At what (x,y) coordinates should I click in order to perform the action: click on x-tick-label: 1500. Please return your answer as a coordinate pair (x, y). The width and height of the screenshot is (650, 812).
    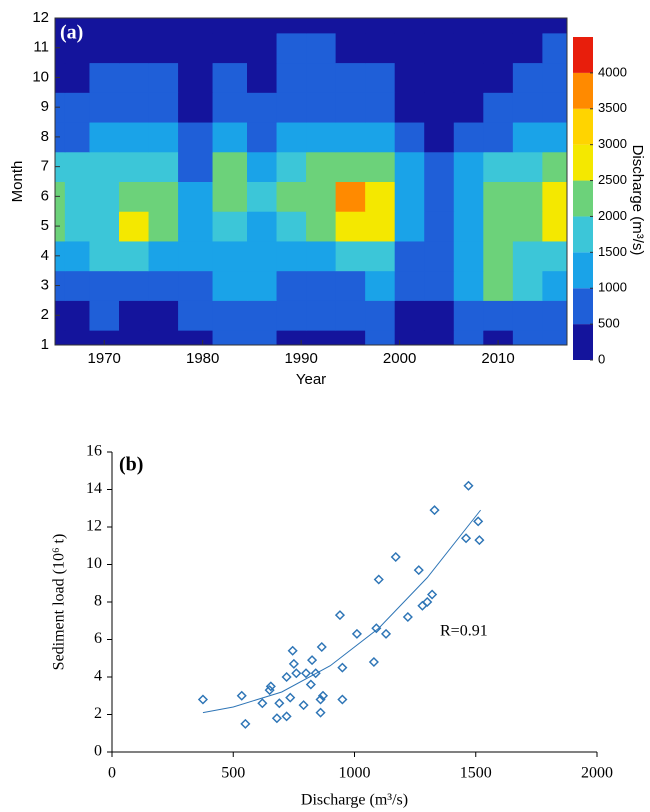
    Looking at the image, I should click on (476, 773).